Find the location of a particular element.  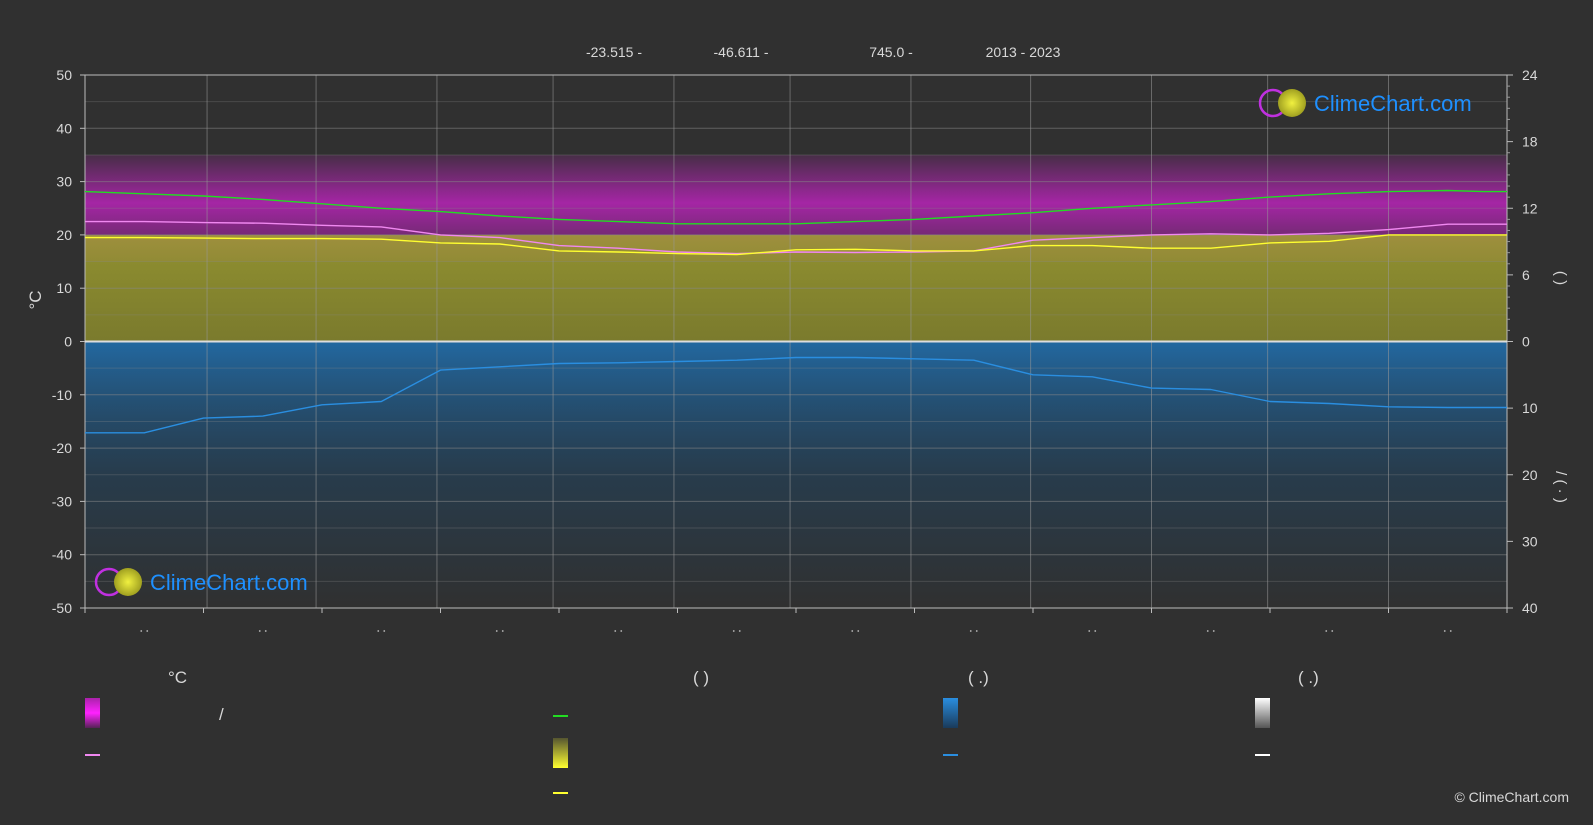

legend-title-snow: ( .) is located at coordinates (1308, 677).